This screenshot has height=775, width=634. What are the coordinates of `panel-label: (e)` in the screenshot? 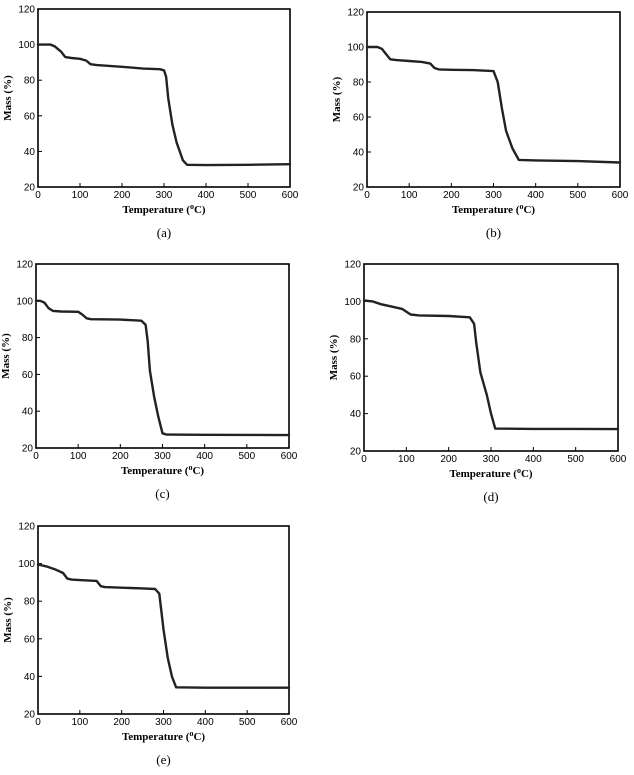 It's located at (163, 759).